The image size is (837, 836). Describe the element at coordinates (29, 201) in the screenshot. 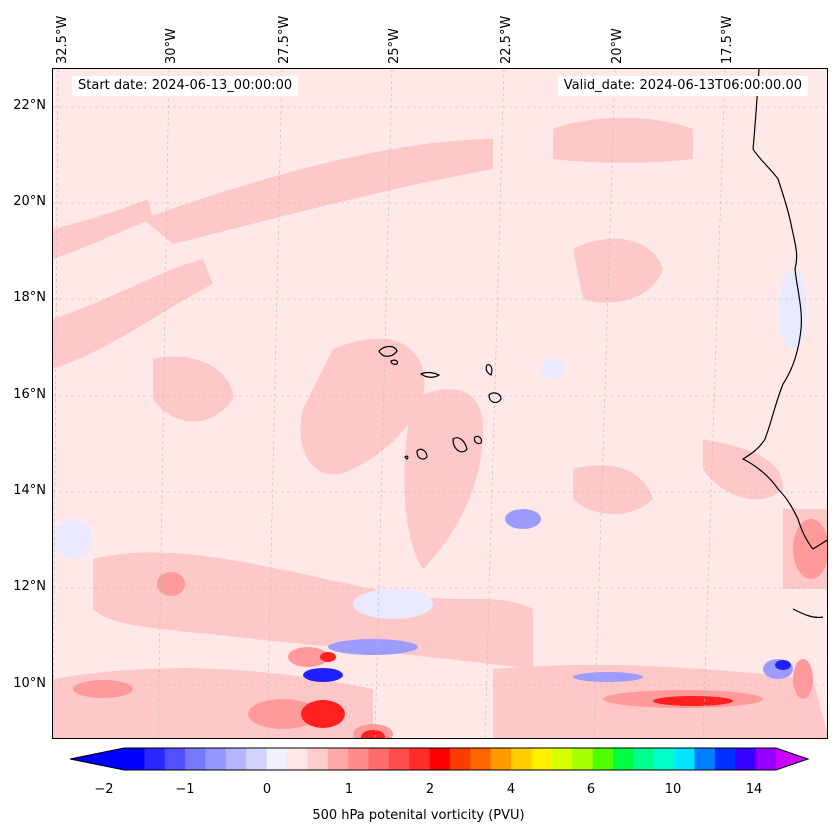

I see `lat-label-20n: 20°N` at that location.